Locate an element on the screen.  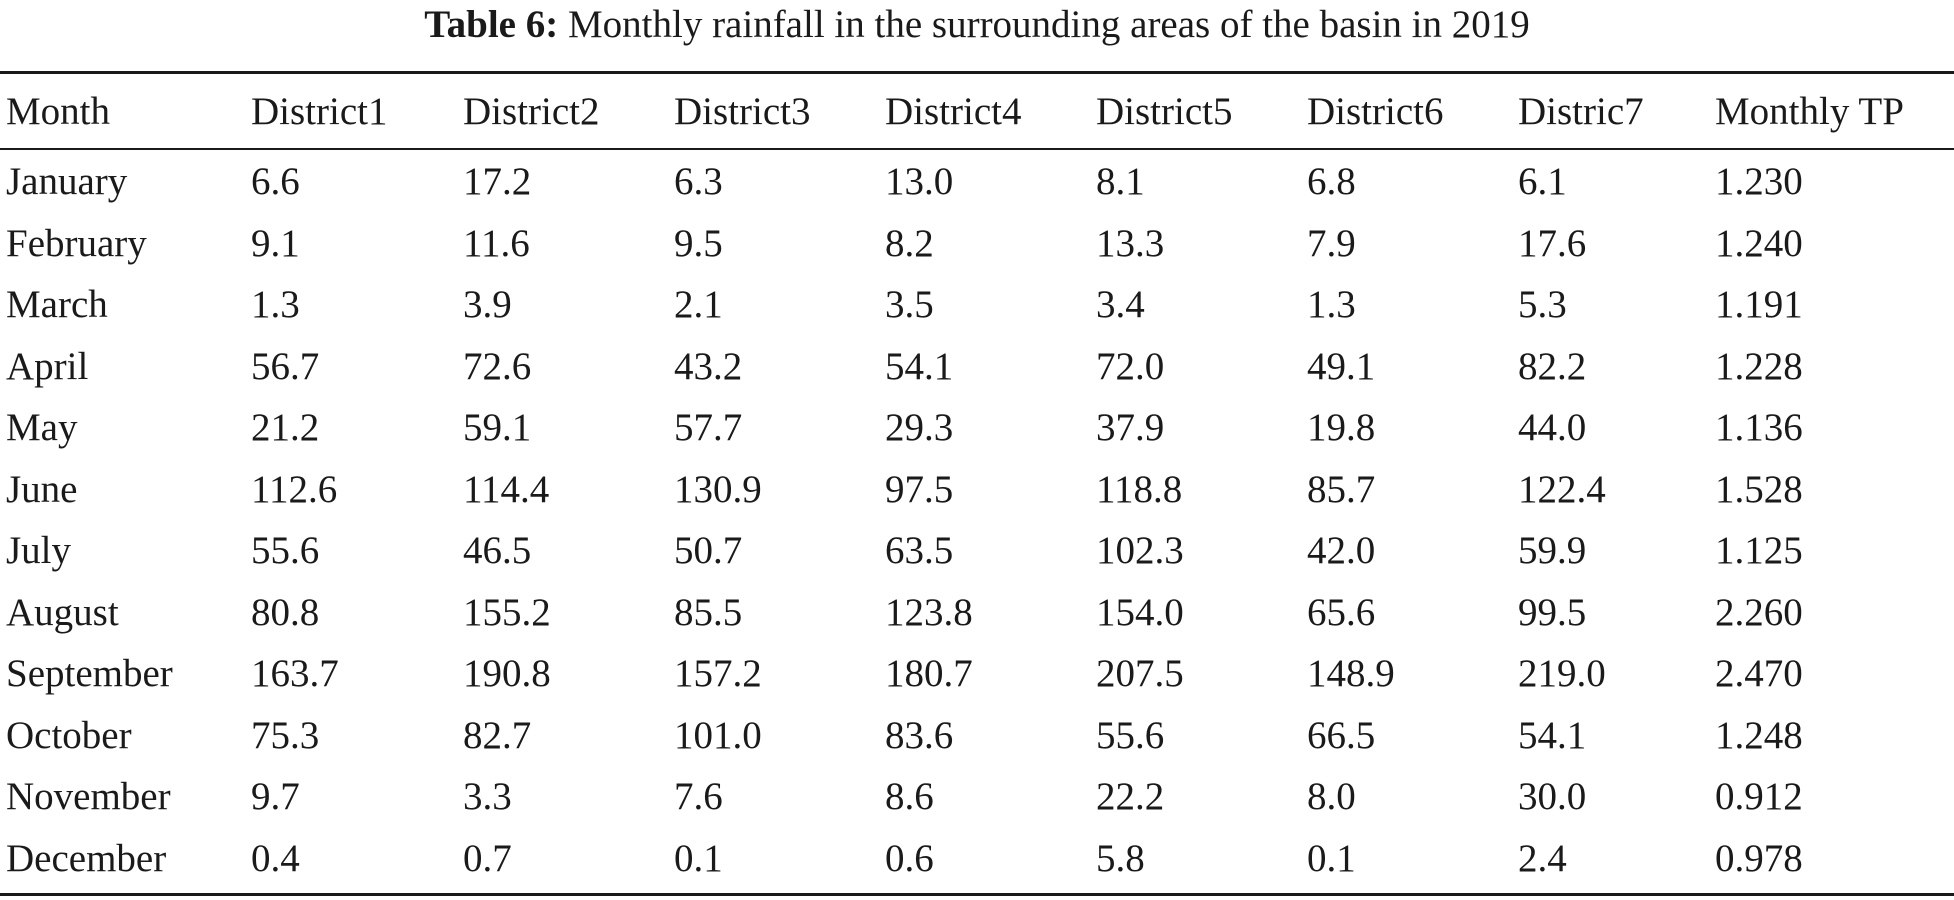
table-cell: 85.5 is located at coordinates (708, 612).